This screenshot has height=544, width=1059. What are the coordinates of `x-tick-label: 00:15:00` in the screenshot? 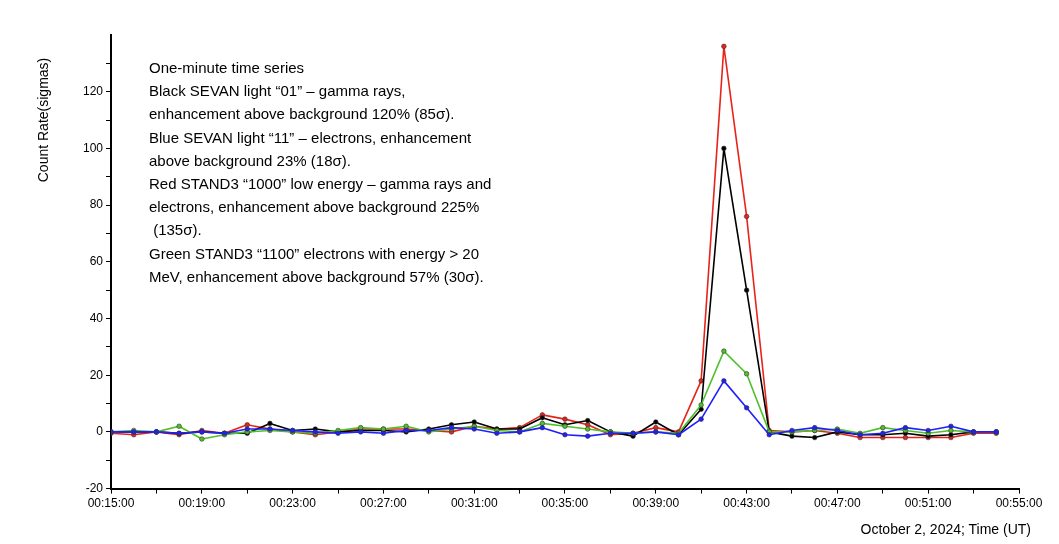 It's located at (111, 503).